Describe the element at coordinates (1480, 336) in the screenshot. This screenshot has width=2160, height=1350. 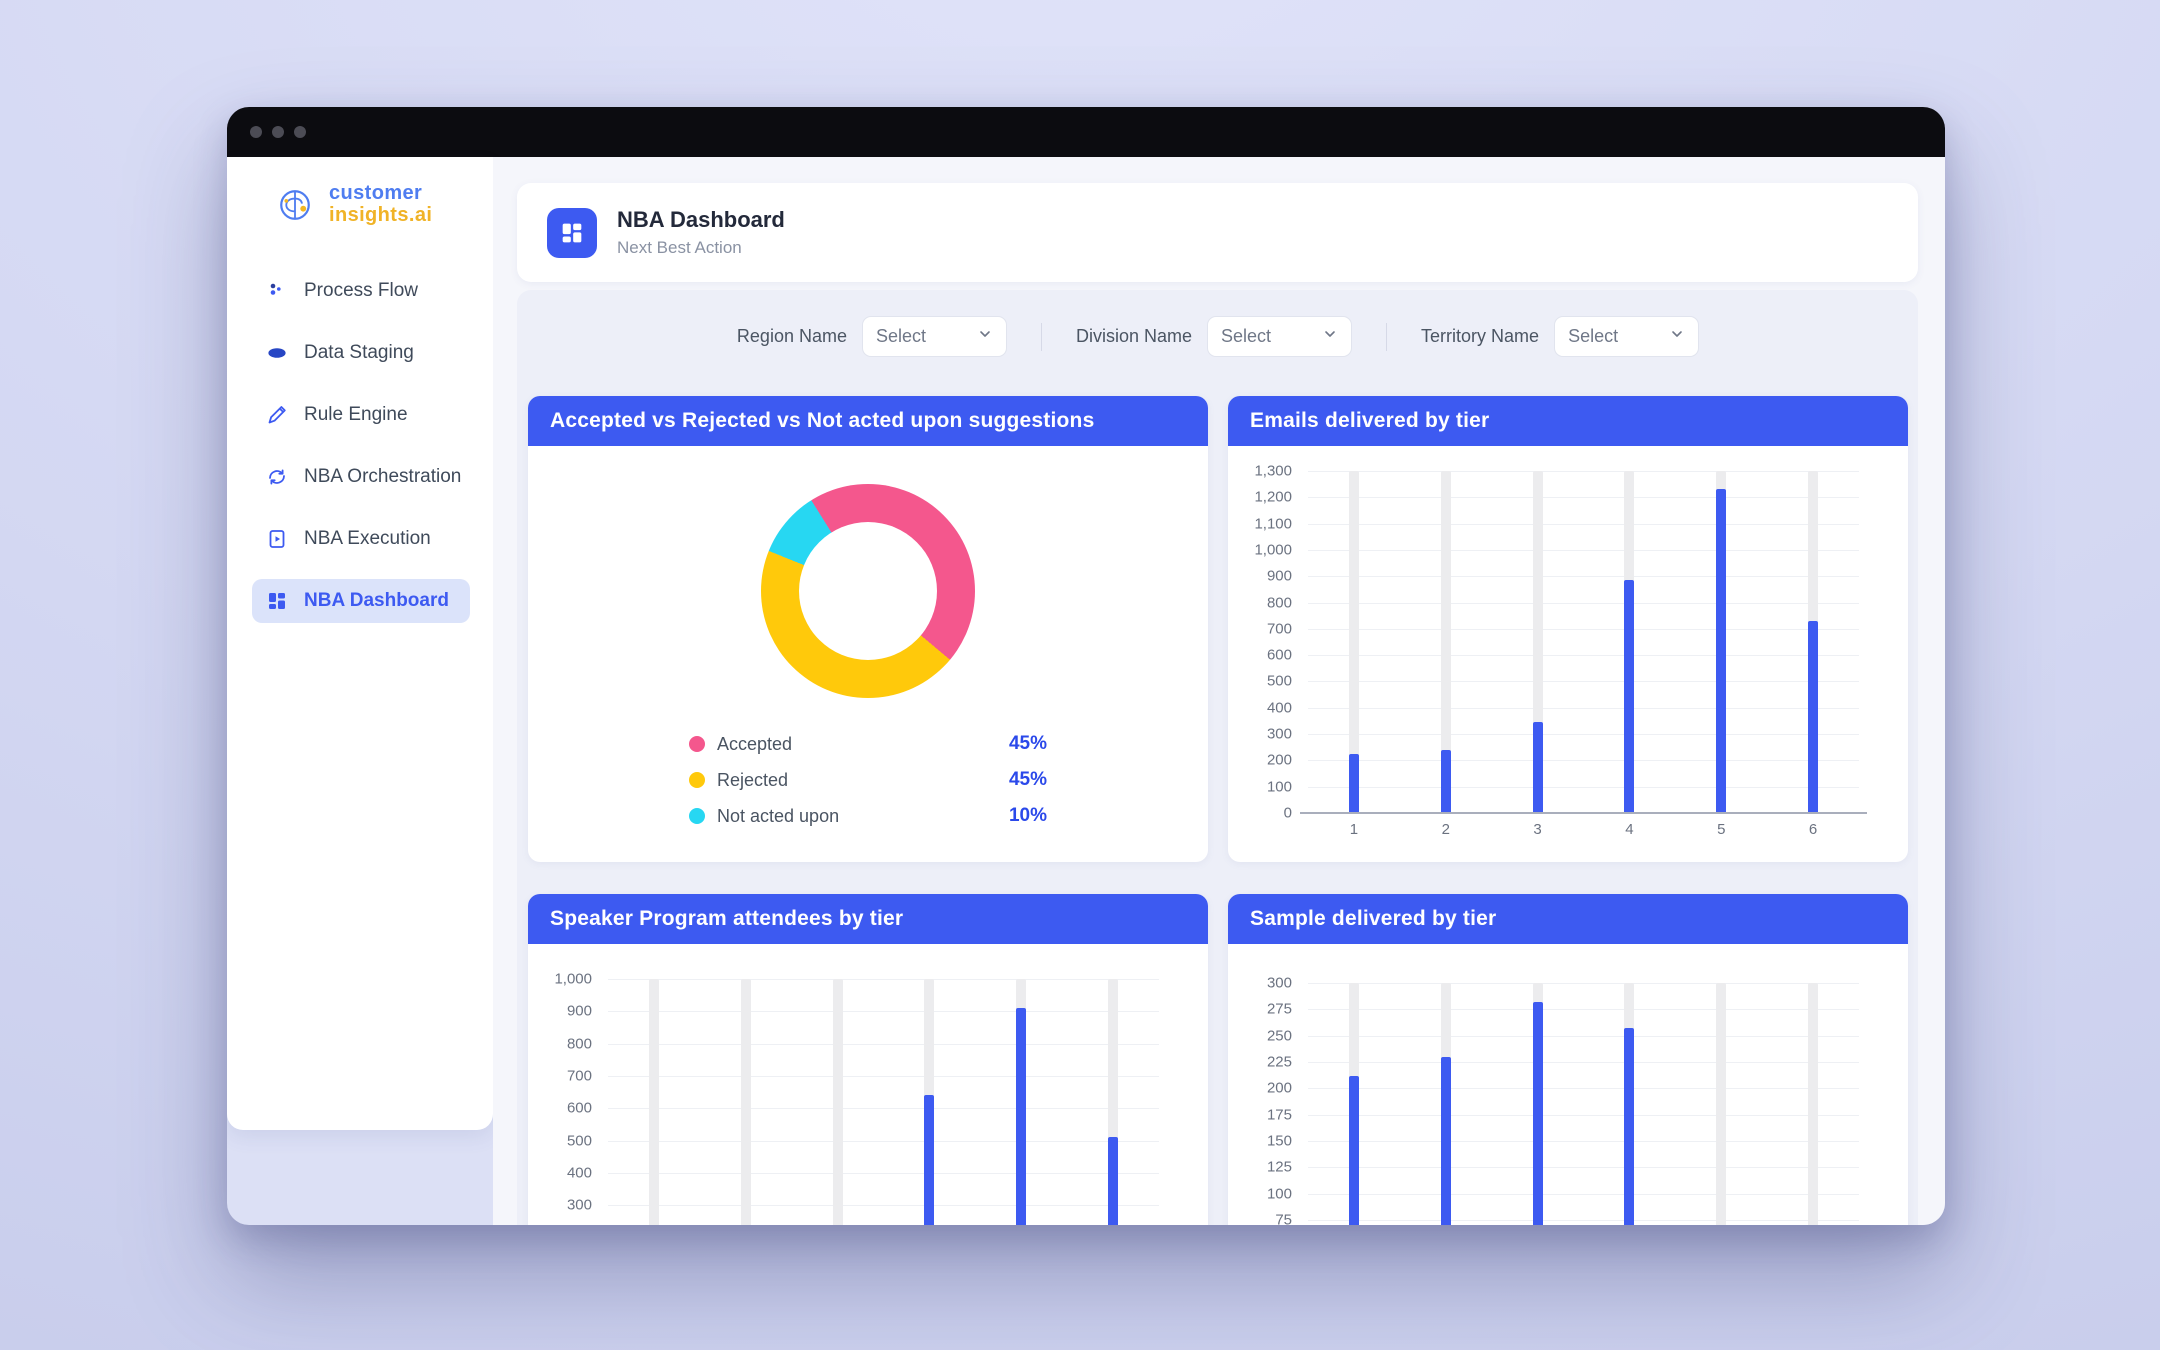
I see `filter-label: Territory Name` at that location.